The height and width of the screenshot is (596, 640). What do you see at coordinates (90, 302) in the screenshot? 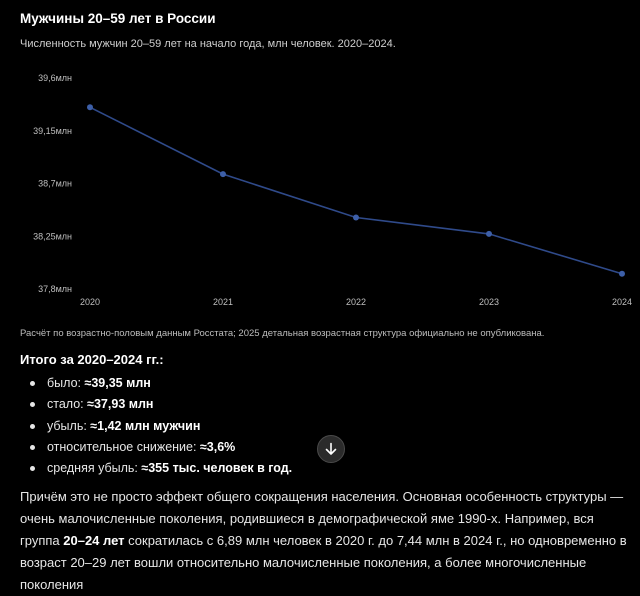
I see `x-tick-label: 2020` at bounding box center [90, 302].